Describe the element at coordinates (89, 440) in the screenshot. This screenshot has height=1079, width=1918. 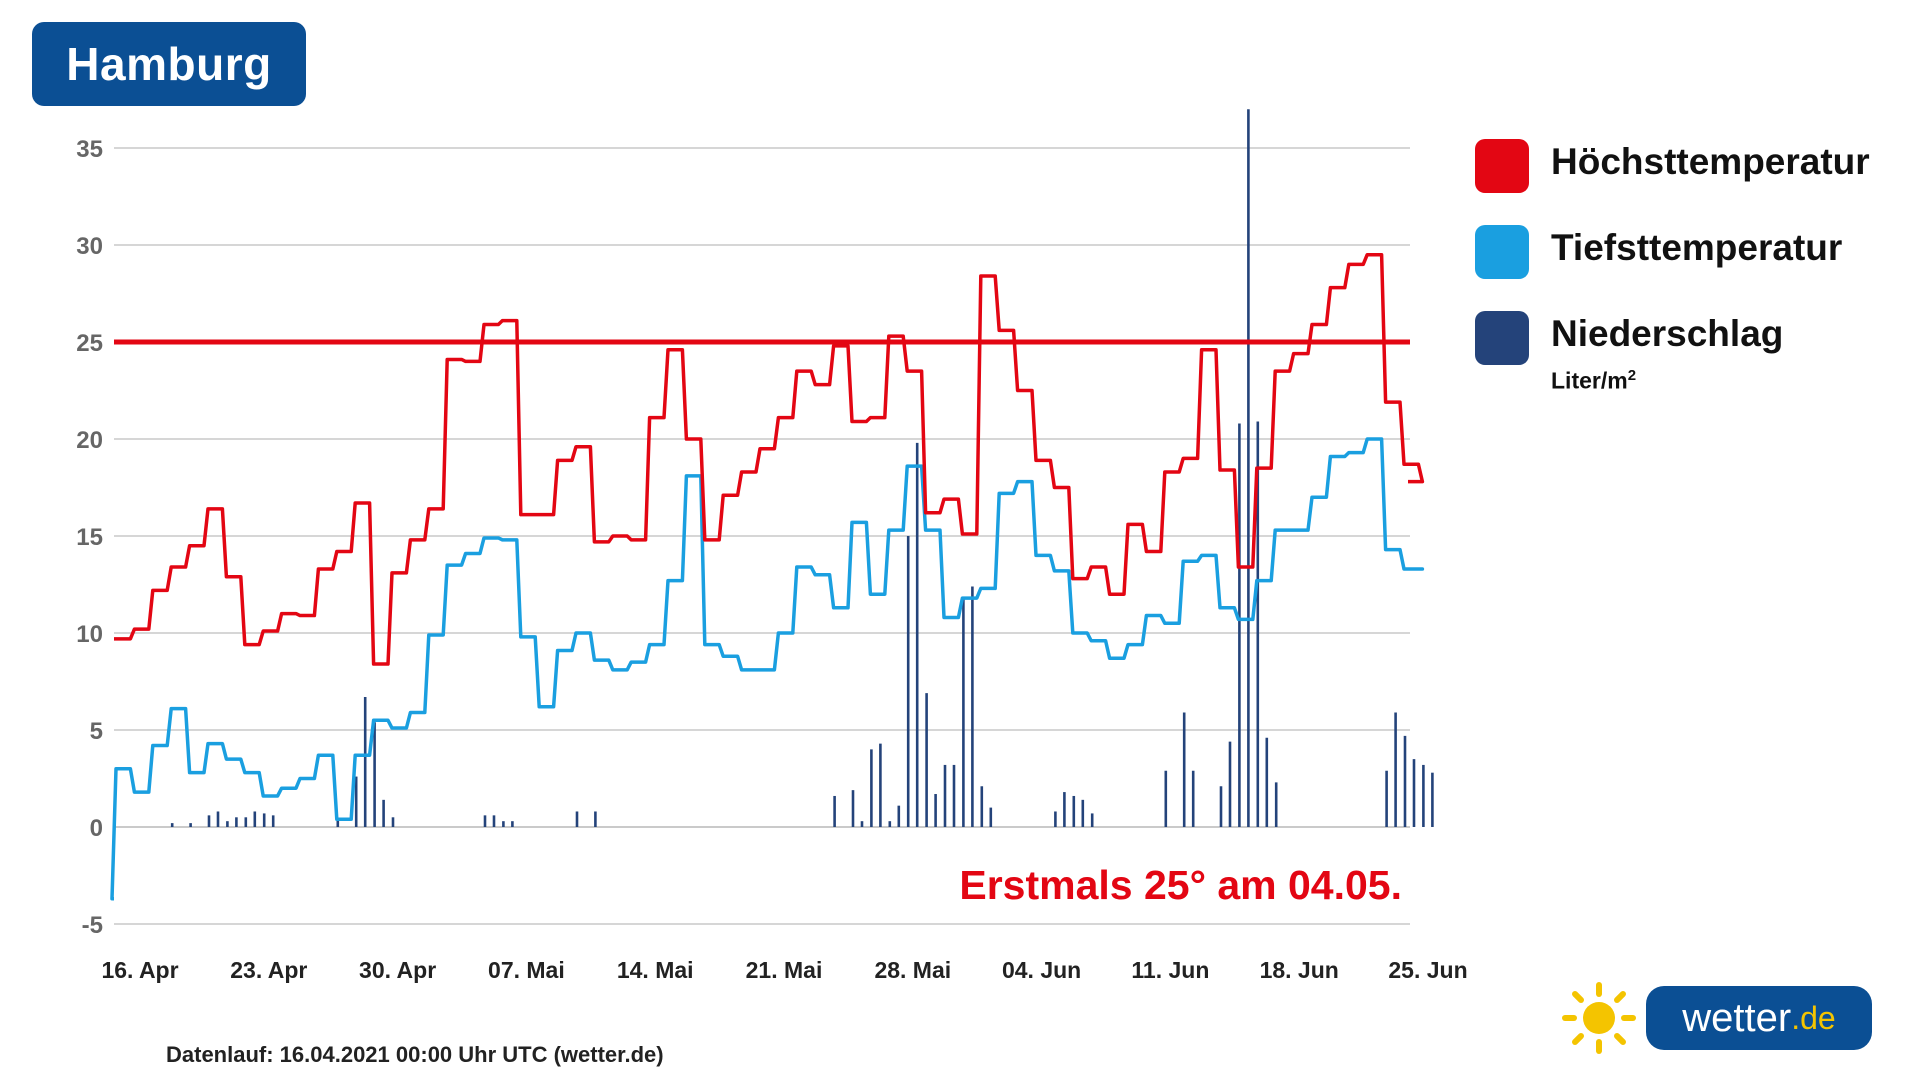
I see `y-tick-label: 20` at that location.